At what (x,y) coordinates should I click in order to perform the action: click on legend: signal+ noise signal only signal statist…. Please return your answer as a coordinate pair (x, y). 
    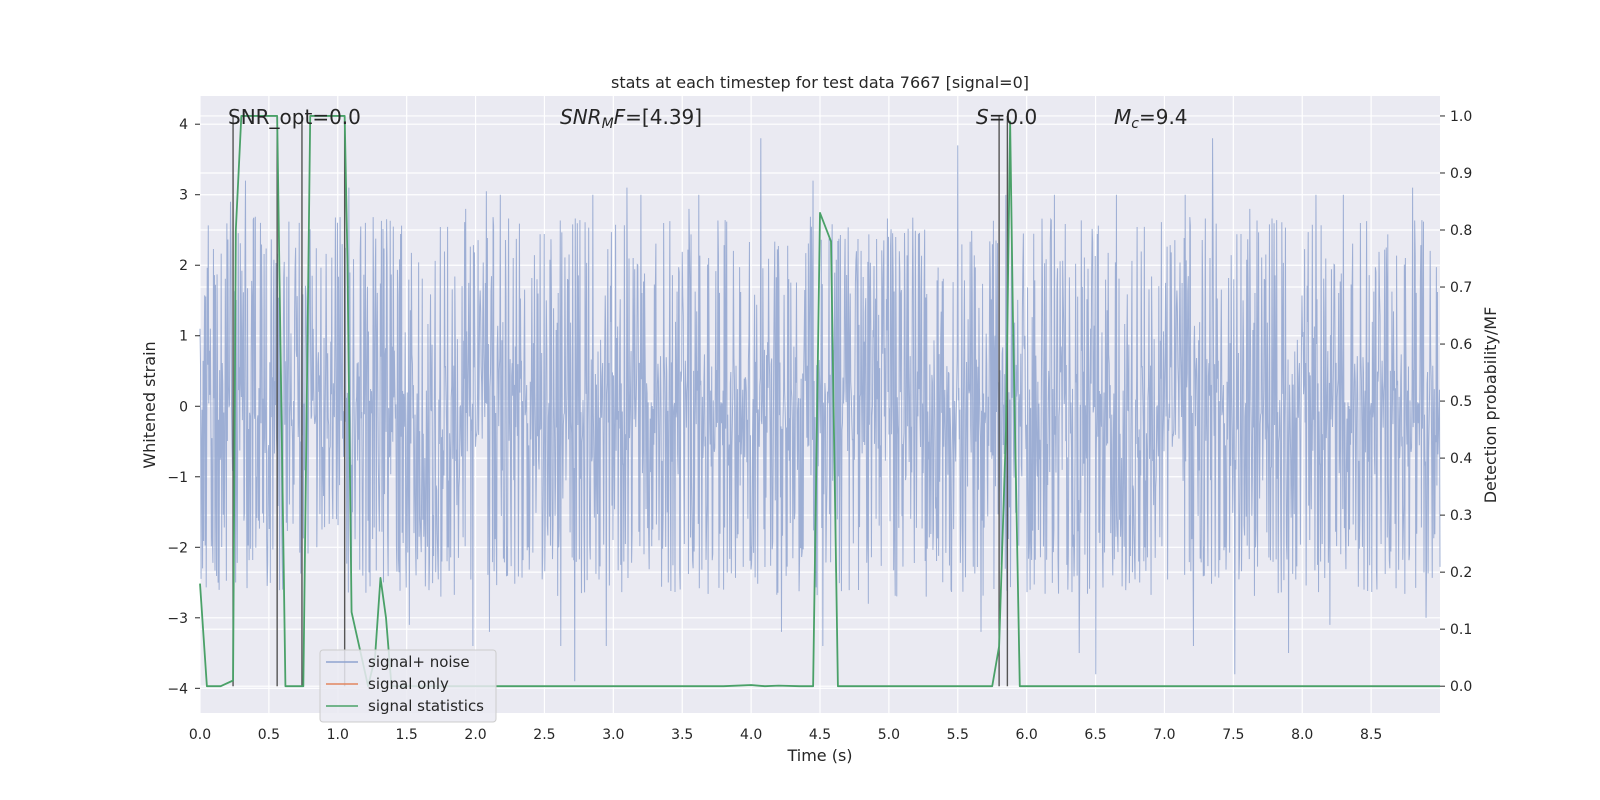
    Looking at the image, I should click on (408, 686).